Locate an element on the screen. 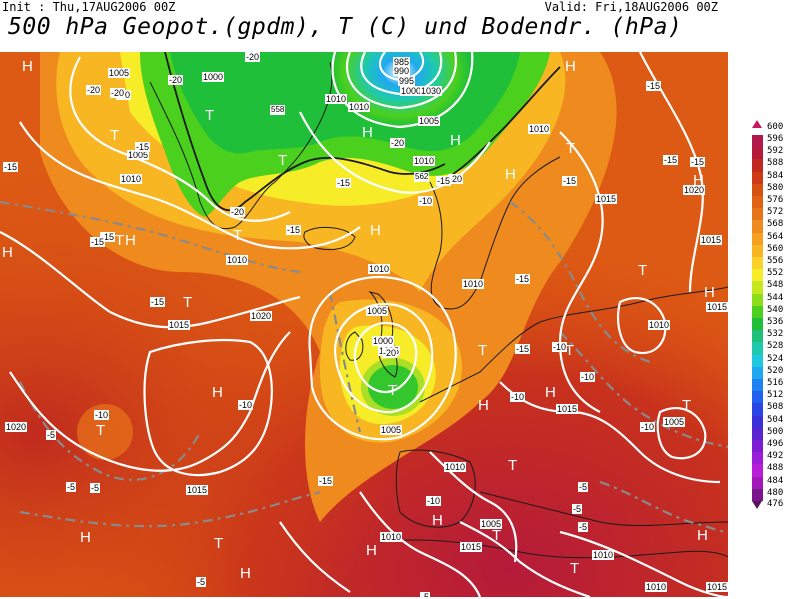  legend-entry: 532 is located at coordinates (771, 336).